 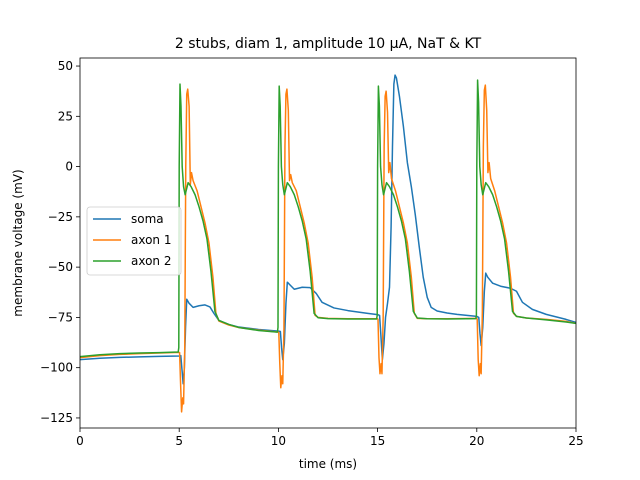 What do you see at coordinates (377, 441) in the screenshot?
I see `x-tick-label: 15` at bounding box center [377, 441].